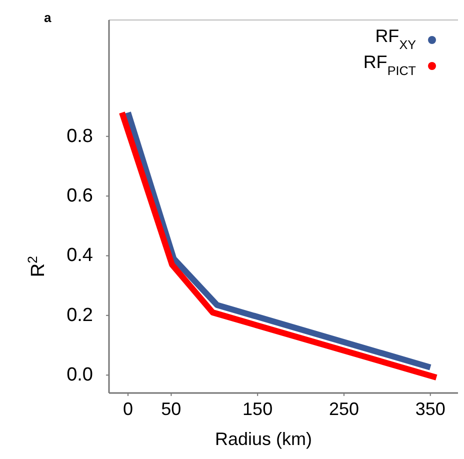 The width and height of the screenshot is (464, 459). What do you see at coordinates (389, 65) in the screenshot?
I see `legend-label: RF$_{PICT}$` at bounding box center [389, 65].